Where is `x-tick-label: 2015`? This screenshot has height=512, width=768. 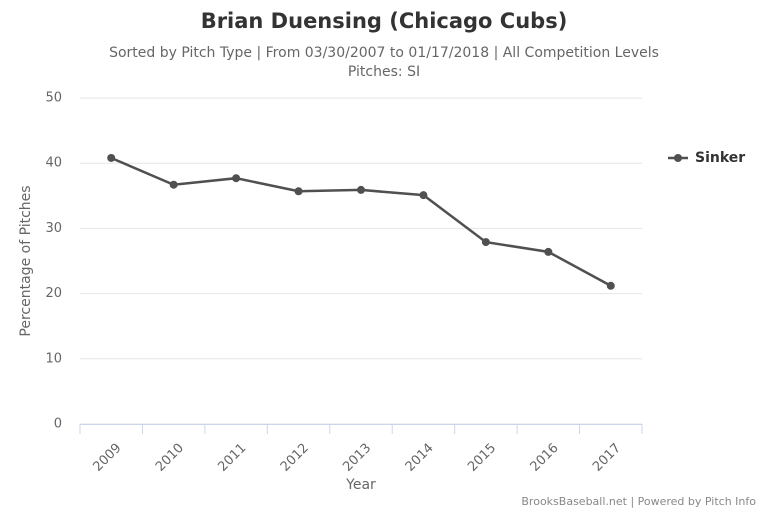 x-tick-label: 2015 is located at coordinates (482, 458).